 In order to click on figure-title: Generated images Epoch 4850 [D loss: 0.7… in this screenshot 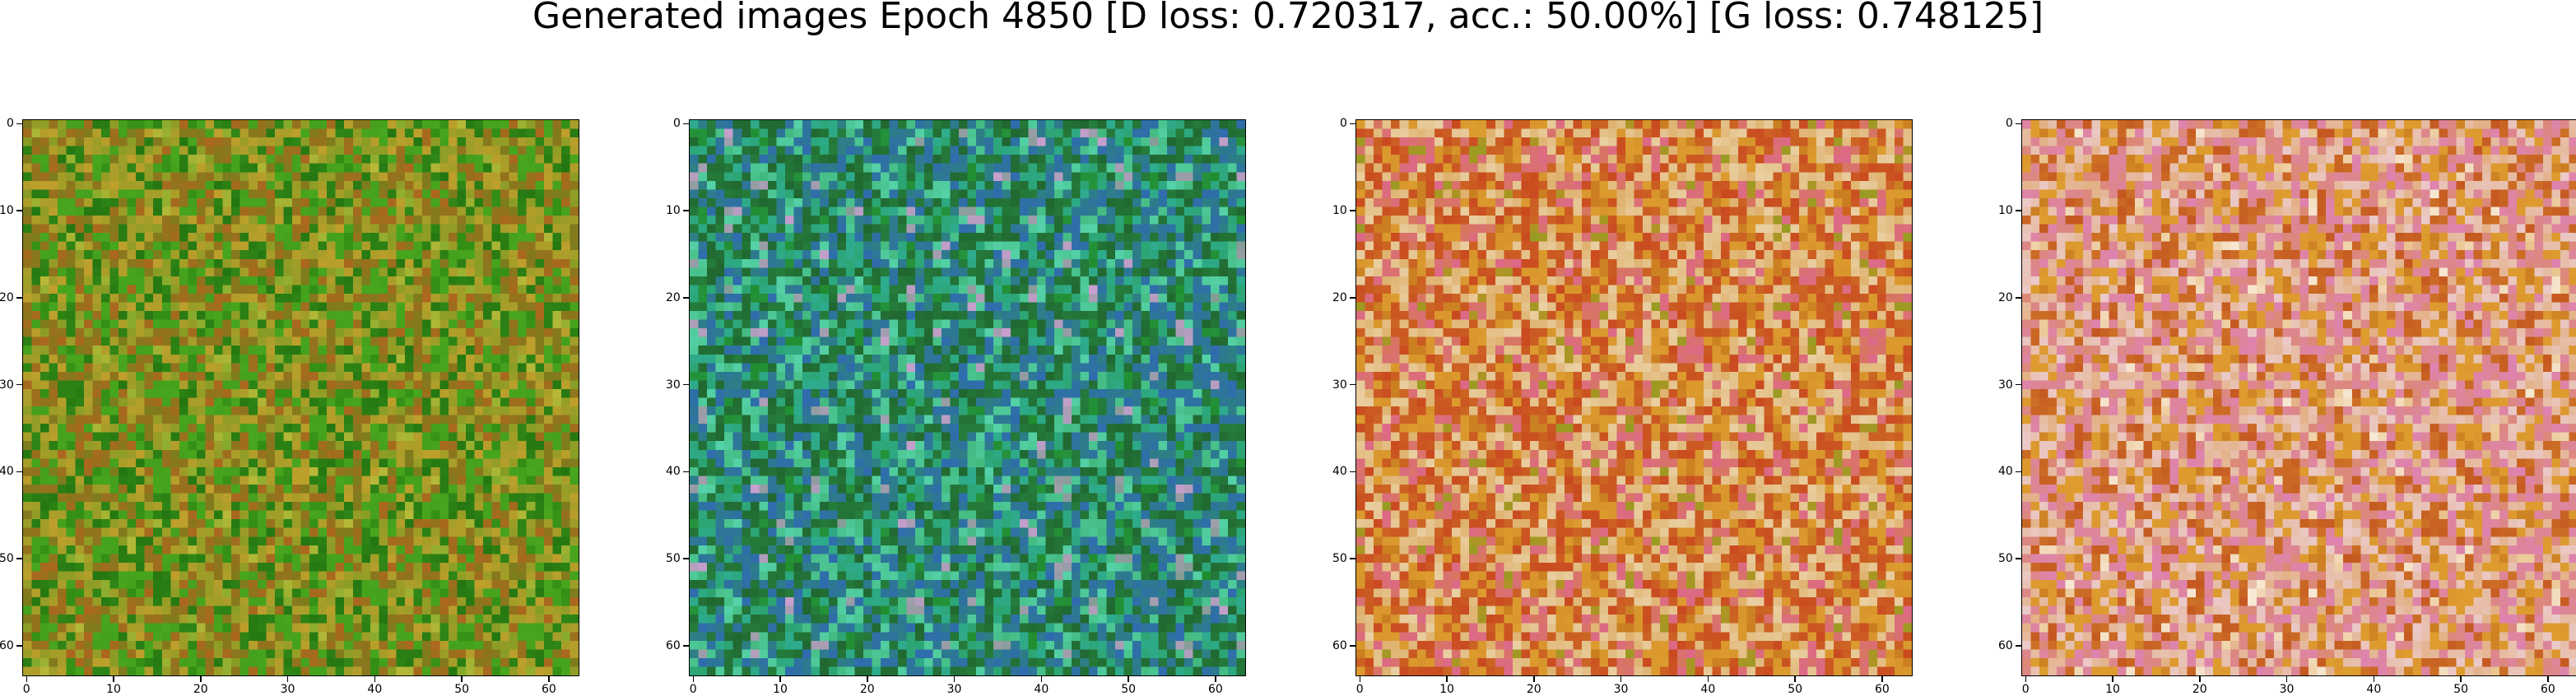, I will do `click(1288, 18)`.